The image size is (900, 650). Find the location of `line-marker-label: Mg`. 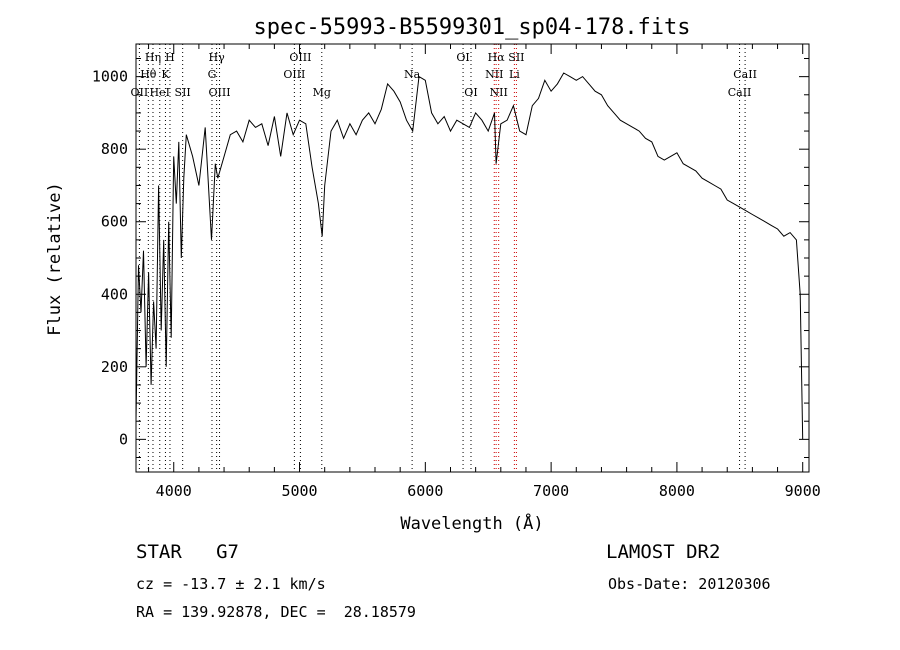

line-marker-label: Mg is located at coordinates (322, 92).